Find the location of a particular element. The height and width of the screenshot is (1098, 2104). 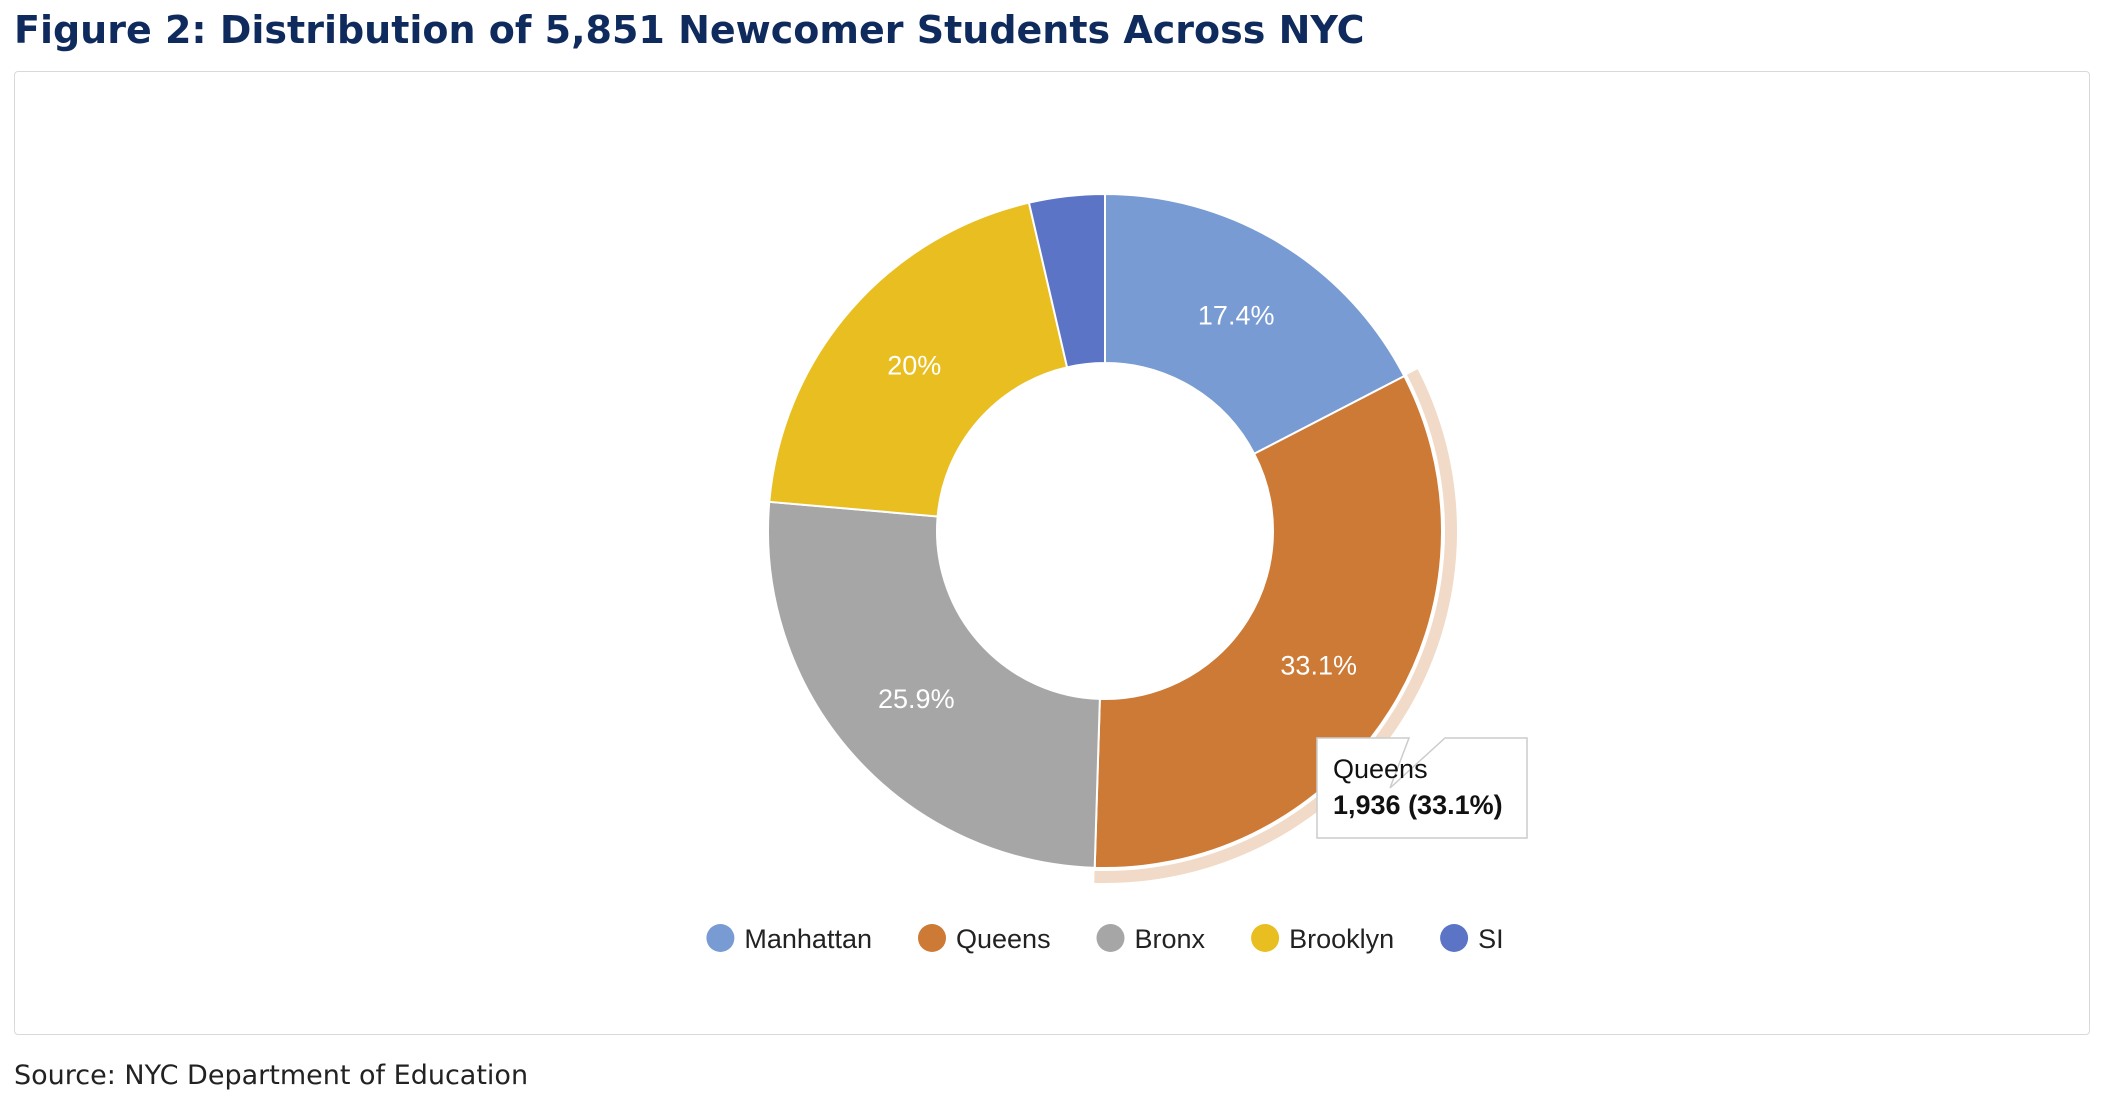

slice-labels-layer: 17.4% 33.1% 25.9% 20% is located at coordinates (1117, 507).